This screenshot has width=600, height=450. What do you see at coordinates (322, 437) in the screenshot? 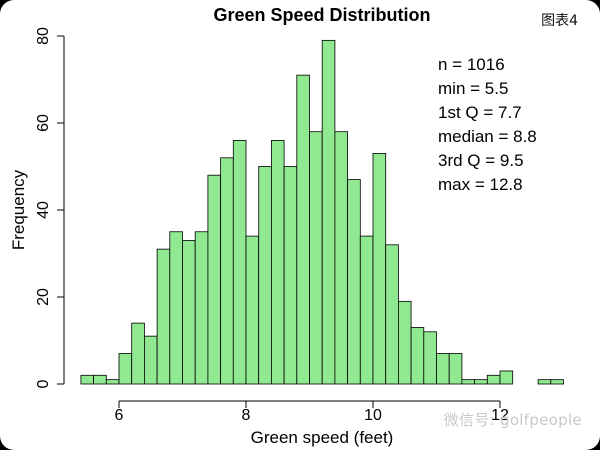
I see `x-axis-label: Green speed (feet)` at bounding box center [322, 437].